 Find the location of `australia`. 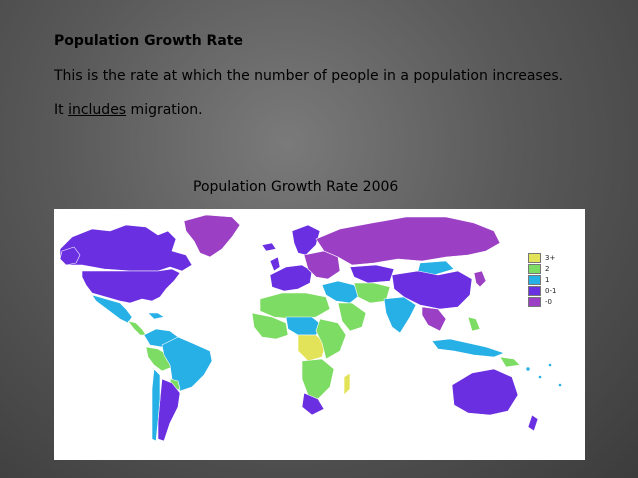

australia is located at coordinates (485, 392).